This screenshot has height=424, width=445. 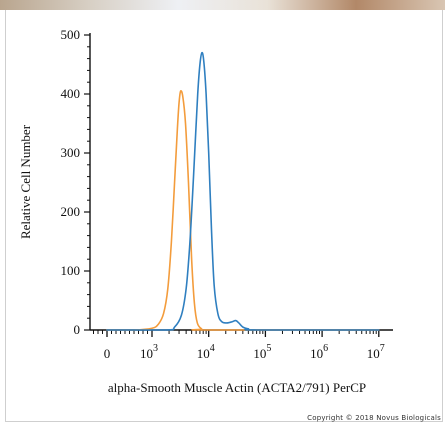 What do you see at coordinates (71, 270) in the screenshot?
I see `y-tick-label: 100` at bounding box center [71, 270].